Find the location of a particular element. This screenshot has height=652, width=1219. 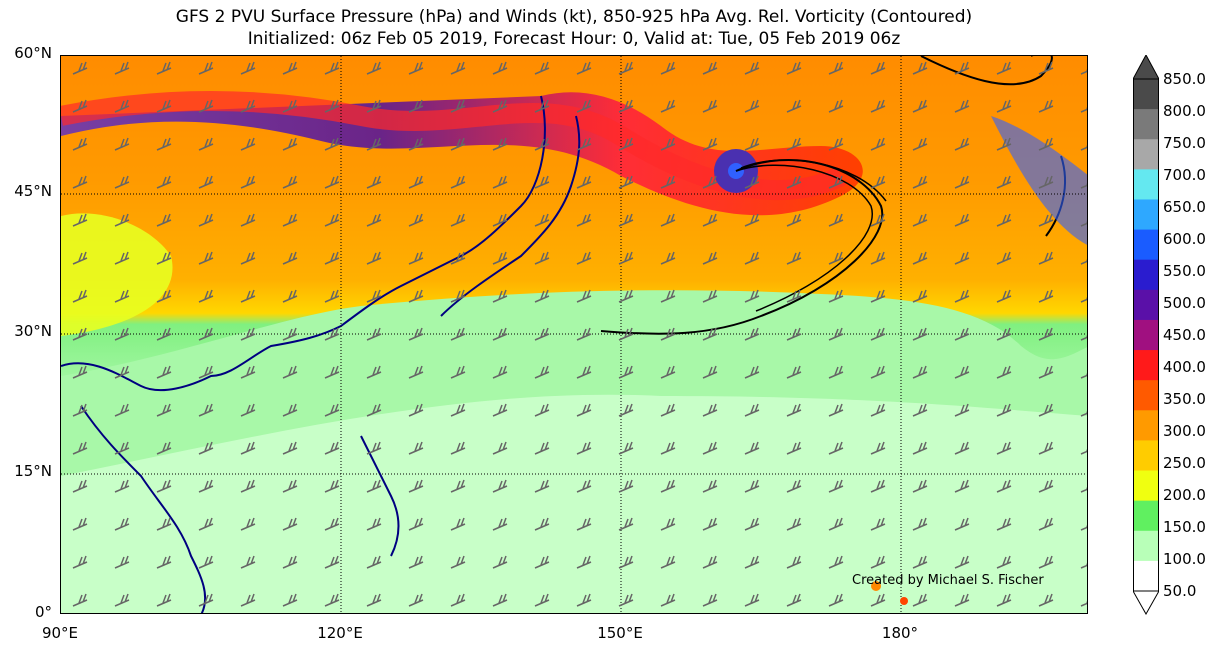

colorbar is located at coordinates (1146, 335).